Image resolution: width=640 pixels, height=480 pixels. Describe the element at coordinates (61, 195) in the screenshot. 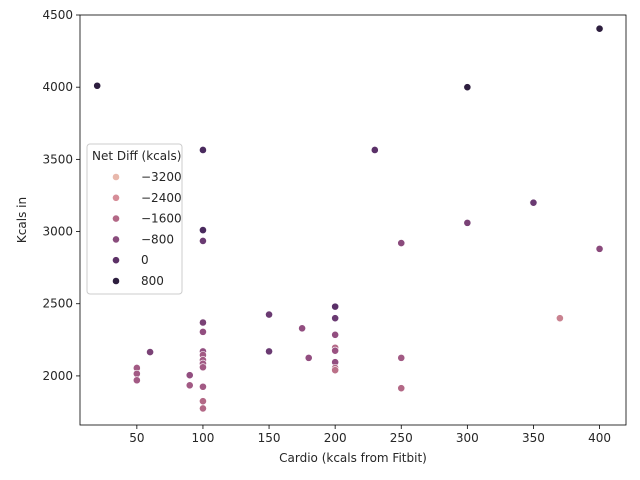

I see `y-axis-ticks: 2000 2500 3000 3500 4000 4500` at that location.